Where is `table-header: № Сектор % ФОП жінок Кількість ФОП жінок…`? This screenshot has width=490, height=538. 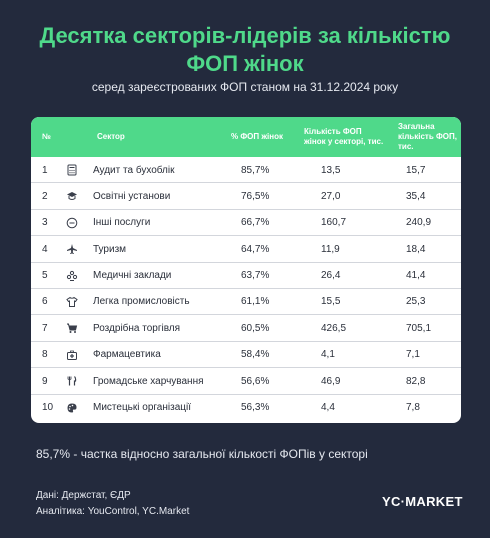
table-header: № Сектор % ФОП жінок Кількість ФОП жінок… is located at coordinates (246, 137).